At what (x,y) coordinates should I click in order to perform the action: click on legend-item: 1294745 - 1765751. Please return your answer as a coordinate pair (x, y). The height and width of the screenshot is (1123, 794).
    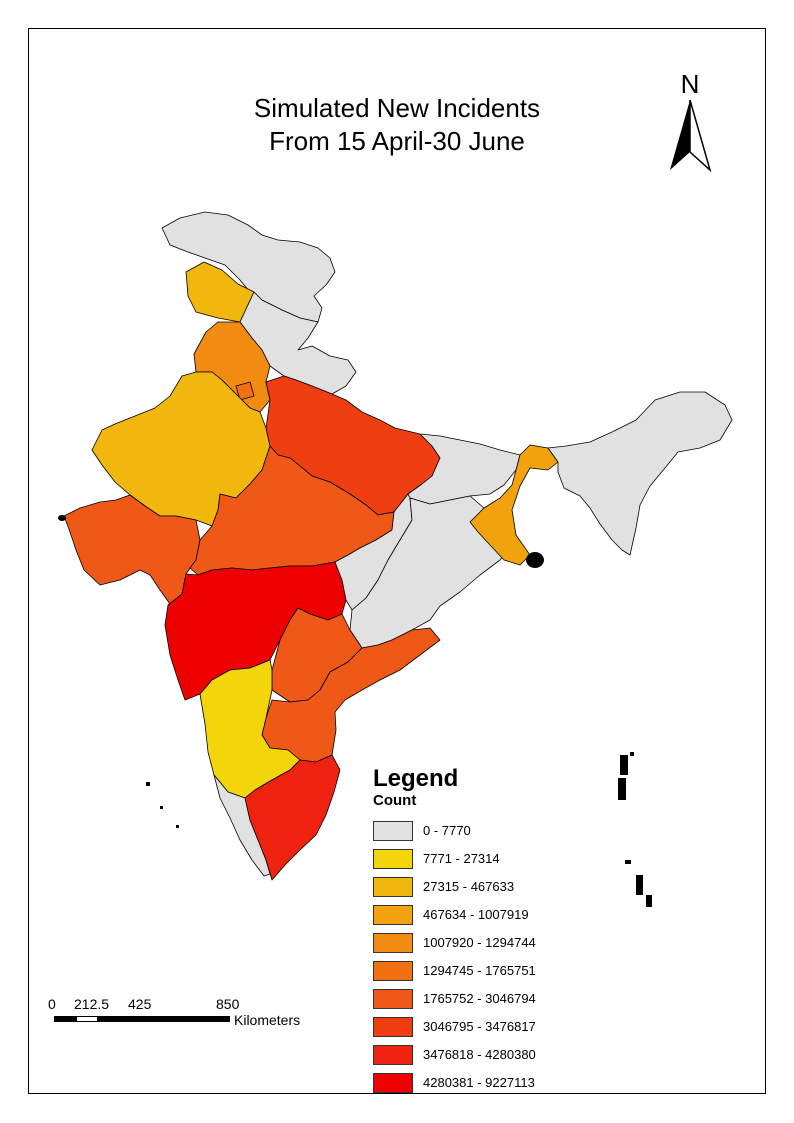
    Looking at the image, I should click on (483, 971).